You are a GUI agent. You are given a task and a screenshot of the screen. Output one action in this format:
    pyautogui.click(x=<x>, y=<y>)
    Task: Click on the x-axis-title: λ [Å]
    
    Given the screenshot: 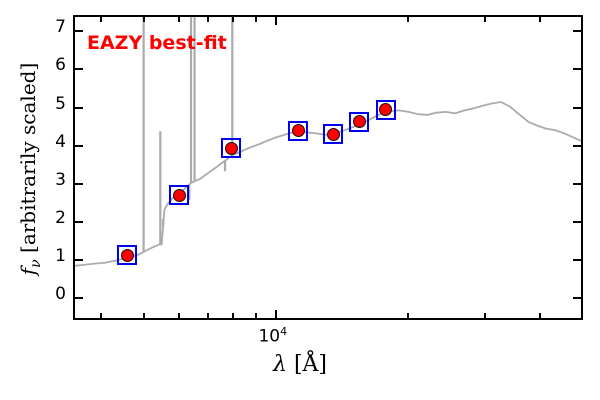 What is the action you would take?
    pyautogui.click(x=299, y=364)
    